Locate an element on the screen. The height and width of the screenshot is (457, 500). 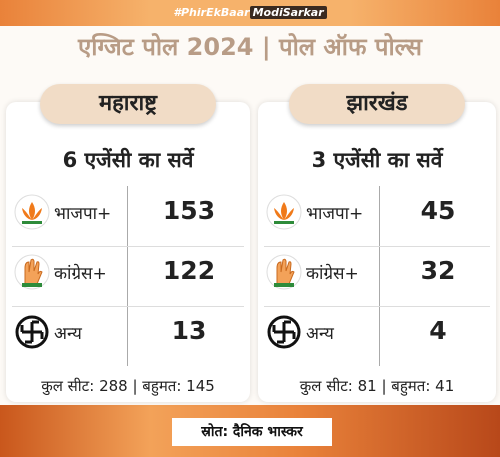
hashtag-prefix: #PhirEkBaar is located at coordinates (211, 12).